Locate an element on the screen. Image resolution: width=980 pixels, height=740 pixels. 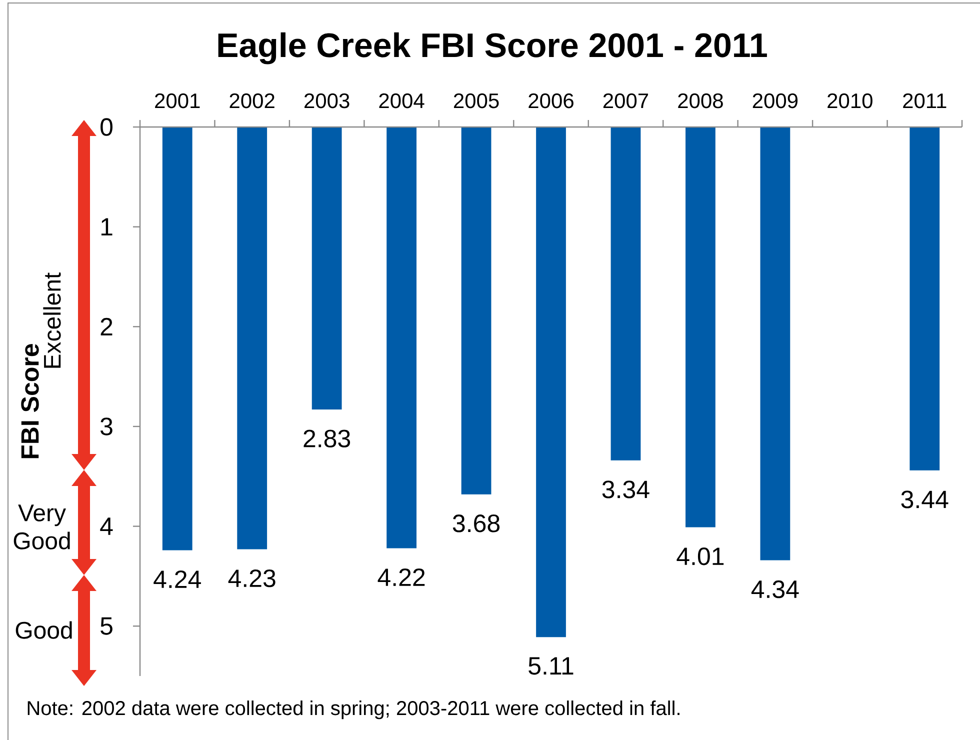
x-tick-label: 2005 is located at coordinates (476, 100).